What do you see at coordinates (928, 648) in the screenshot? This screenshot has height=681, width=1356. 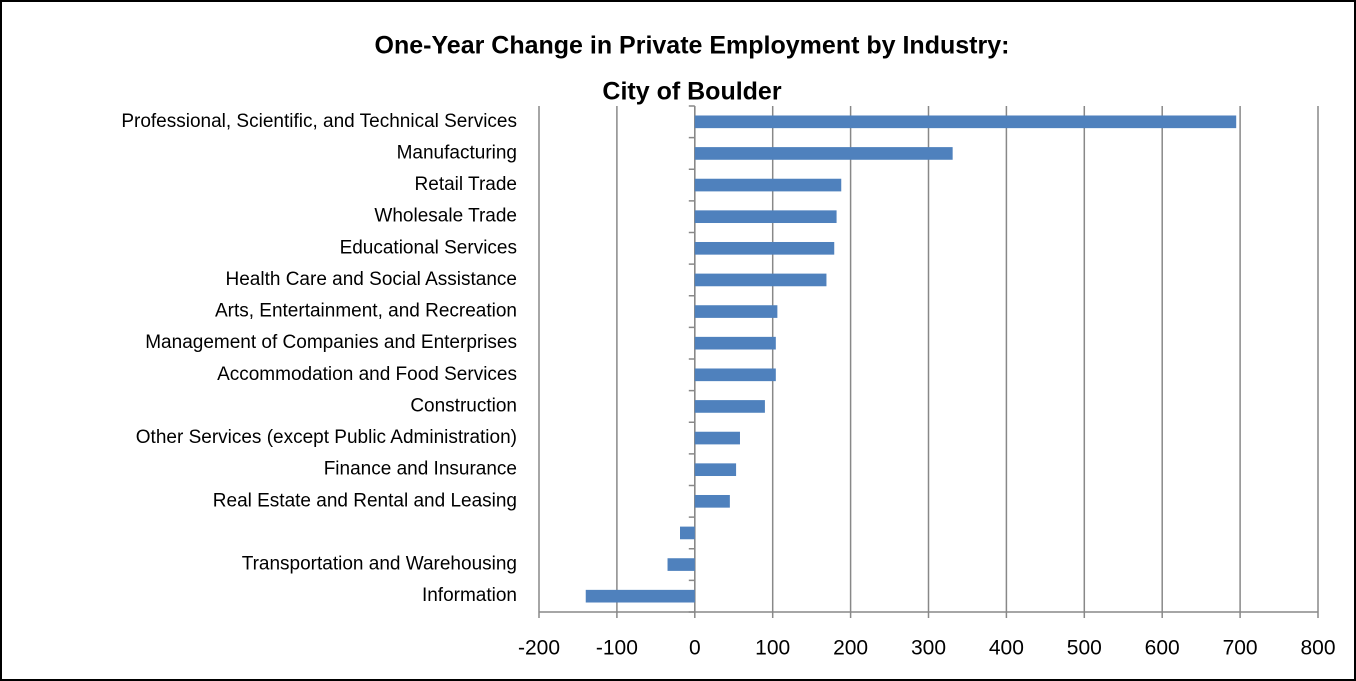 I see `x-tick-label: 300` at bounding box center [928, 648].